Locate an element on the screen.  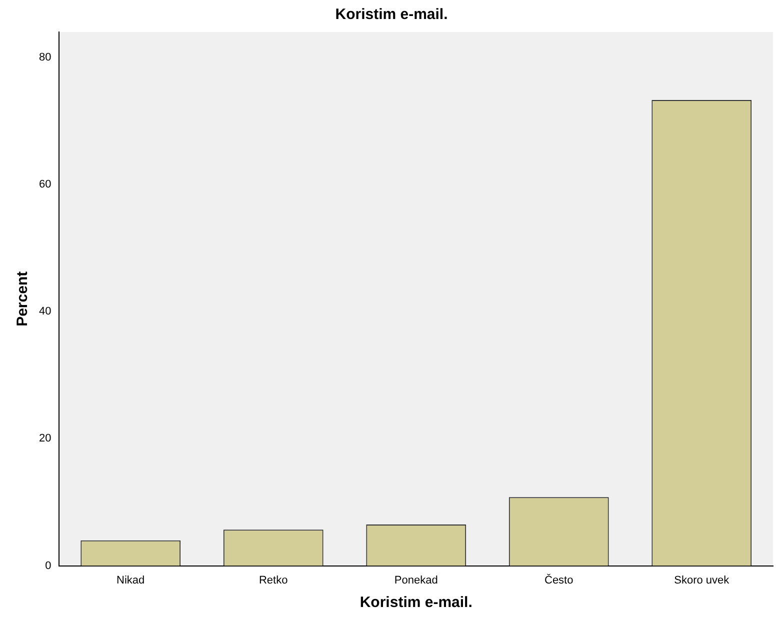
x-tick-label: Često is located at coordinates (559, 579).